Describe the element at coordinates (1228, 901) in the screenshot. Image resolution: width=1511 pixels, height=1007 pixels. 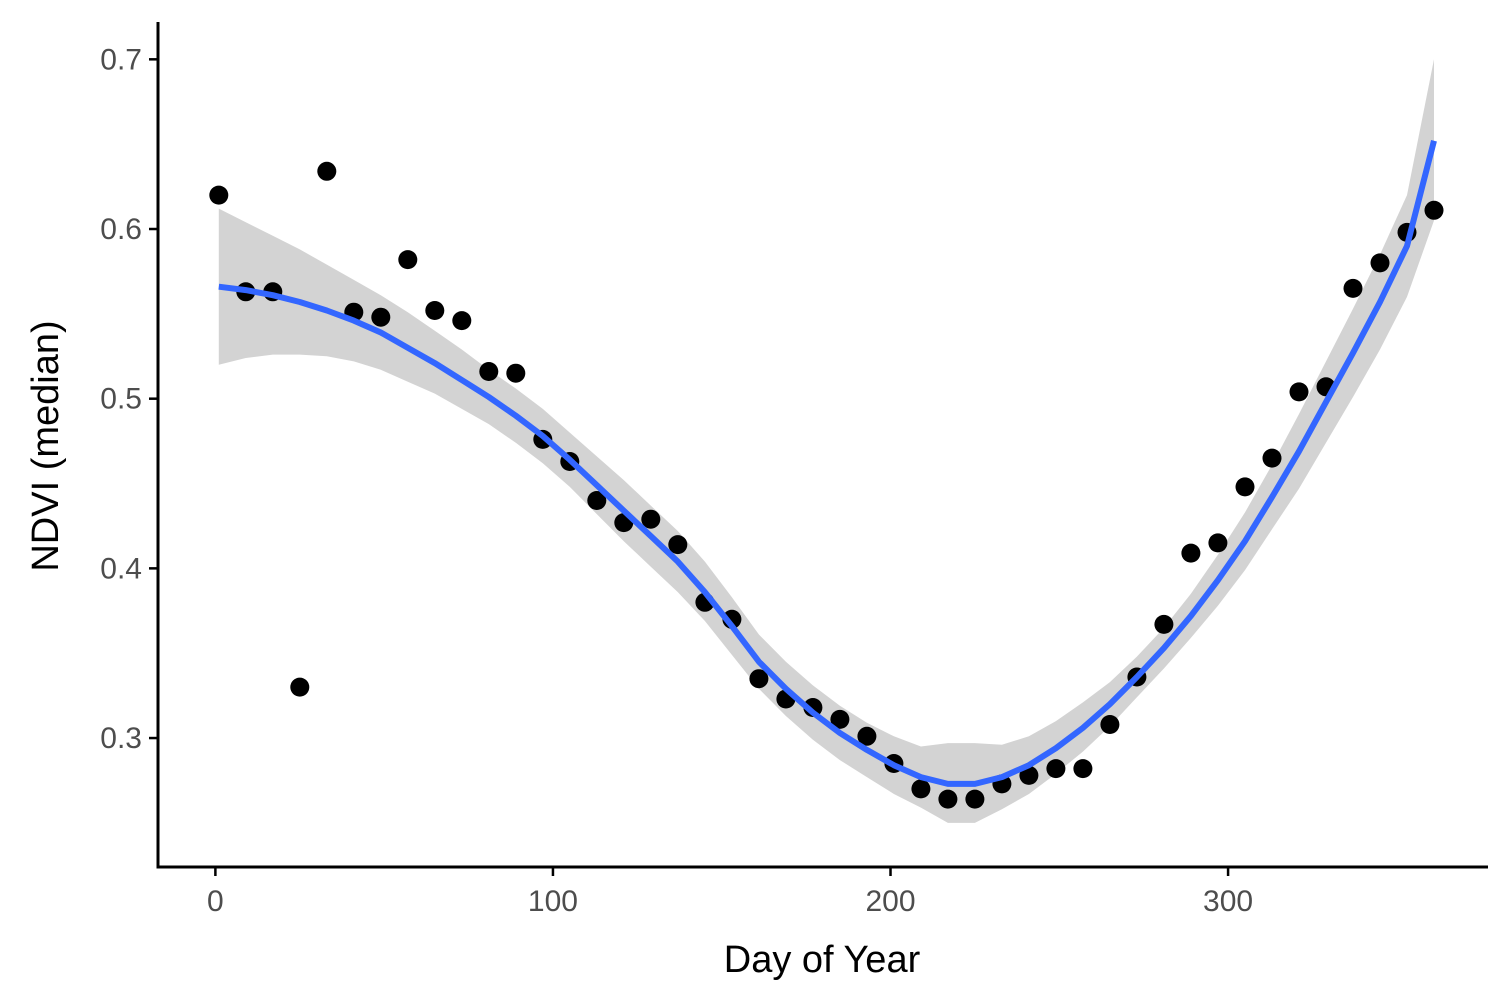
I see `x-tick-label: 300` at that location.